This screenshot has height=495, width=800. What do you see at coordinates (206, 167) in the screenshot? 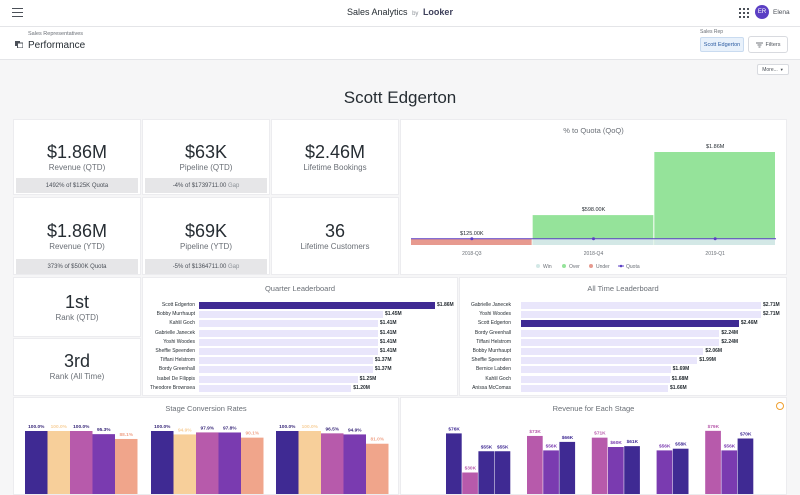
I see `pipeline-qtd-label: Pipeline (QTD)` at bounding box center [206, 167].